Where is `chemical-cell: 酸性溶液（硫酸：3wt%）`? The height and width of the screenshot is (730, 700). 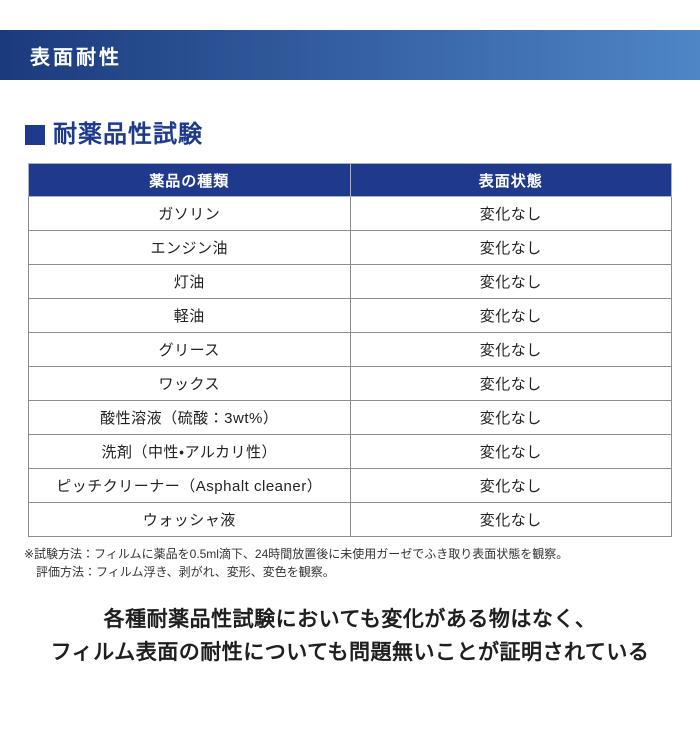
chemical-cell: 酸性溶液（硫酸：3wt%） is located at coordinates (189, 417).